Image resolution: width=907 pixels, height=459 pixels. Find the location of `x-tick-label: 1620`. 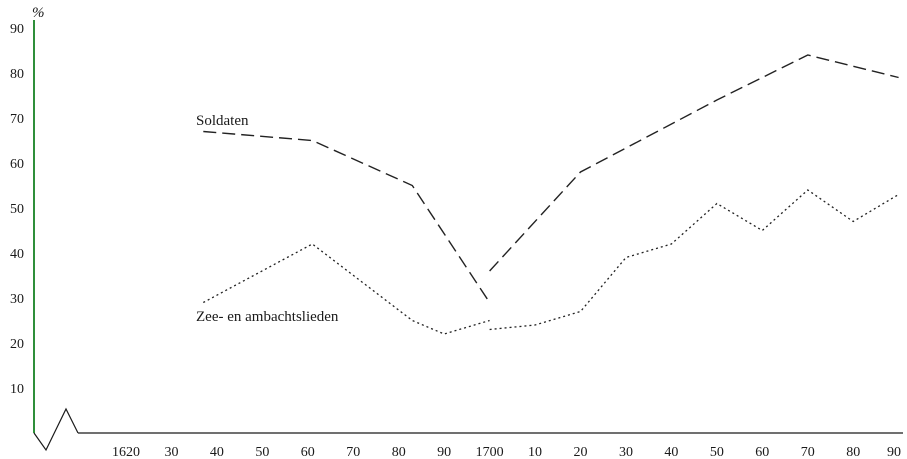

x-tick-label: 1620 is located at coordinates (126, 452).